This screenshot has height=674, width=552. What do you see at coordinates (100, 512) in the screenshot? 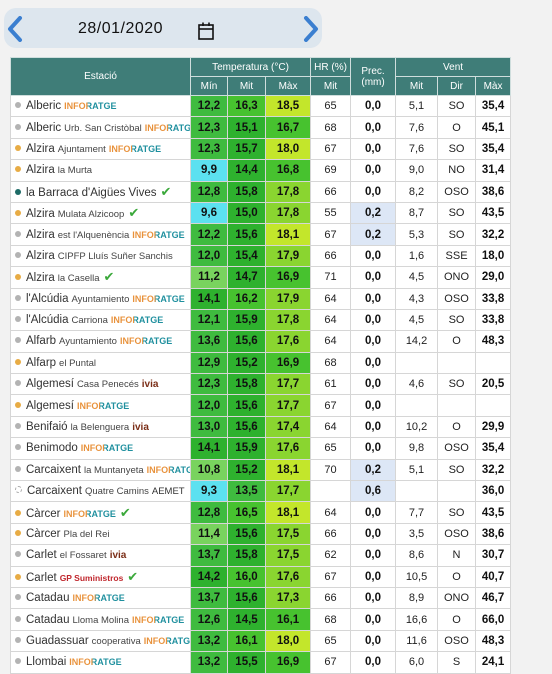
I see `station-cell: Càrcer INFORATGE ✔` at bounding box center [100, 512].